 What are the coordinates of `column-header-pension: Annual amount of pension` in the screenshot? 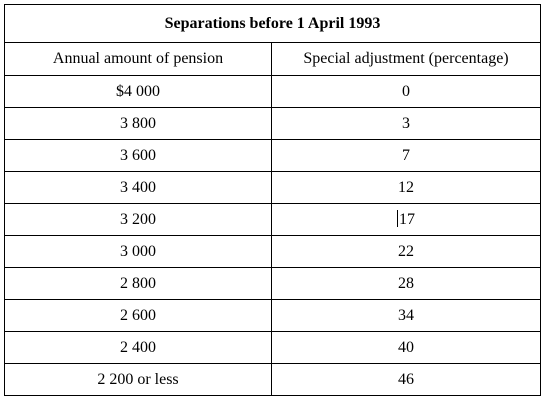 It's located at (138, 59).